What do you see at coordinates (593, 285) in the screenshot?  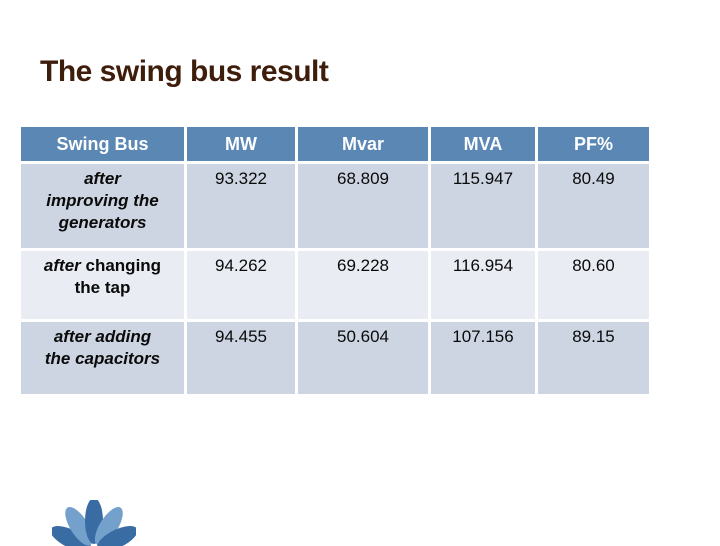 I see `cell-pf: 80.60` at bounding box center [593, 285].